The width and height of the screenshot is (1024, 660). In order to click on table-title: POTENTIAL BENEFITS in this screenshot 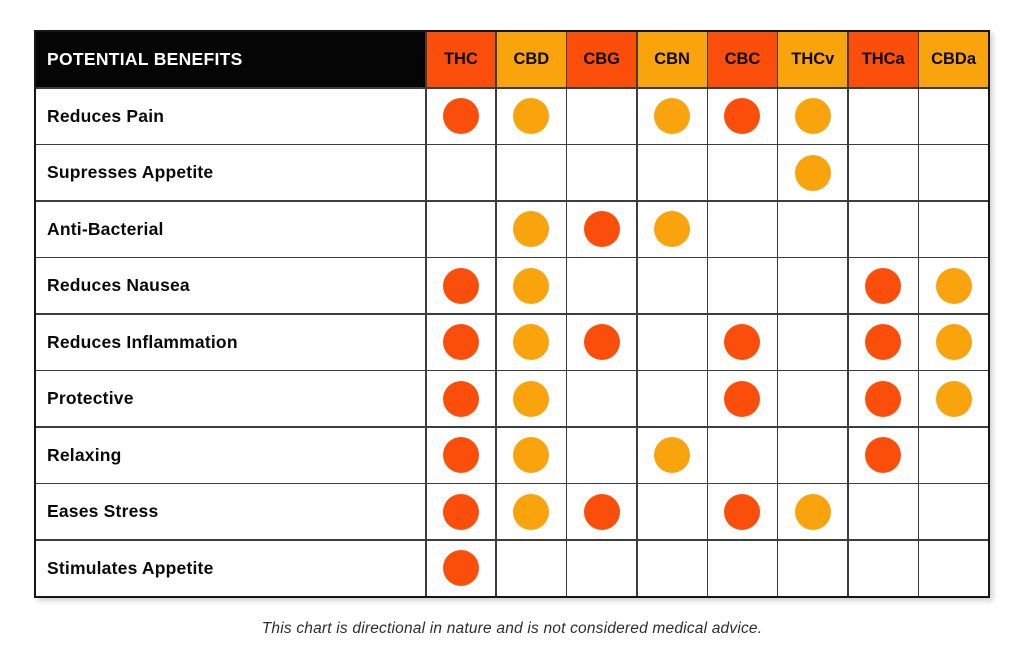, I will do `click(230, 59)`.